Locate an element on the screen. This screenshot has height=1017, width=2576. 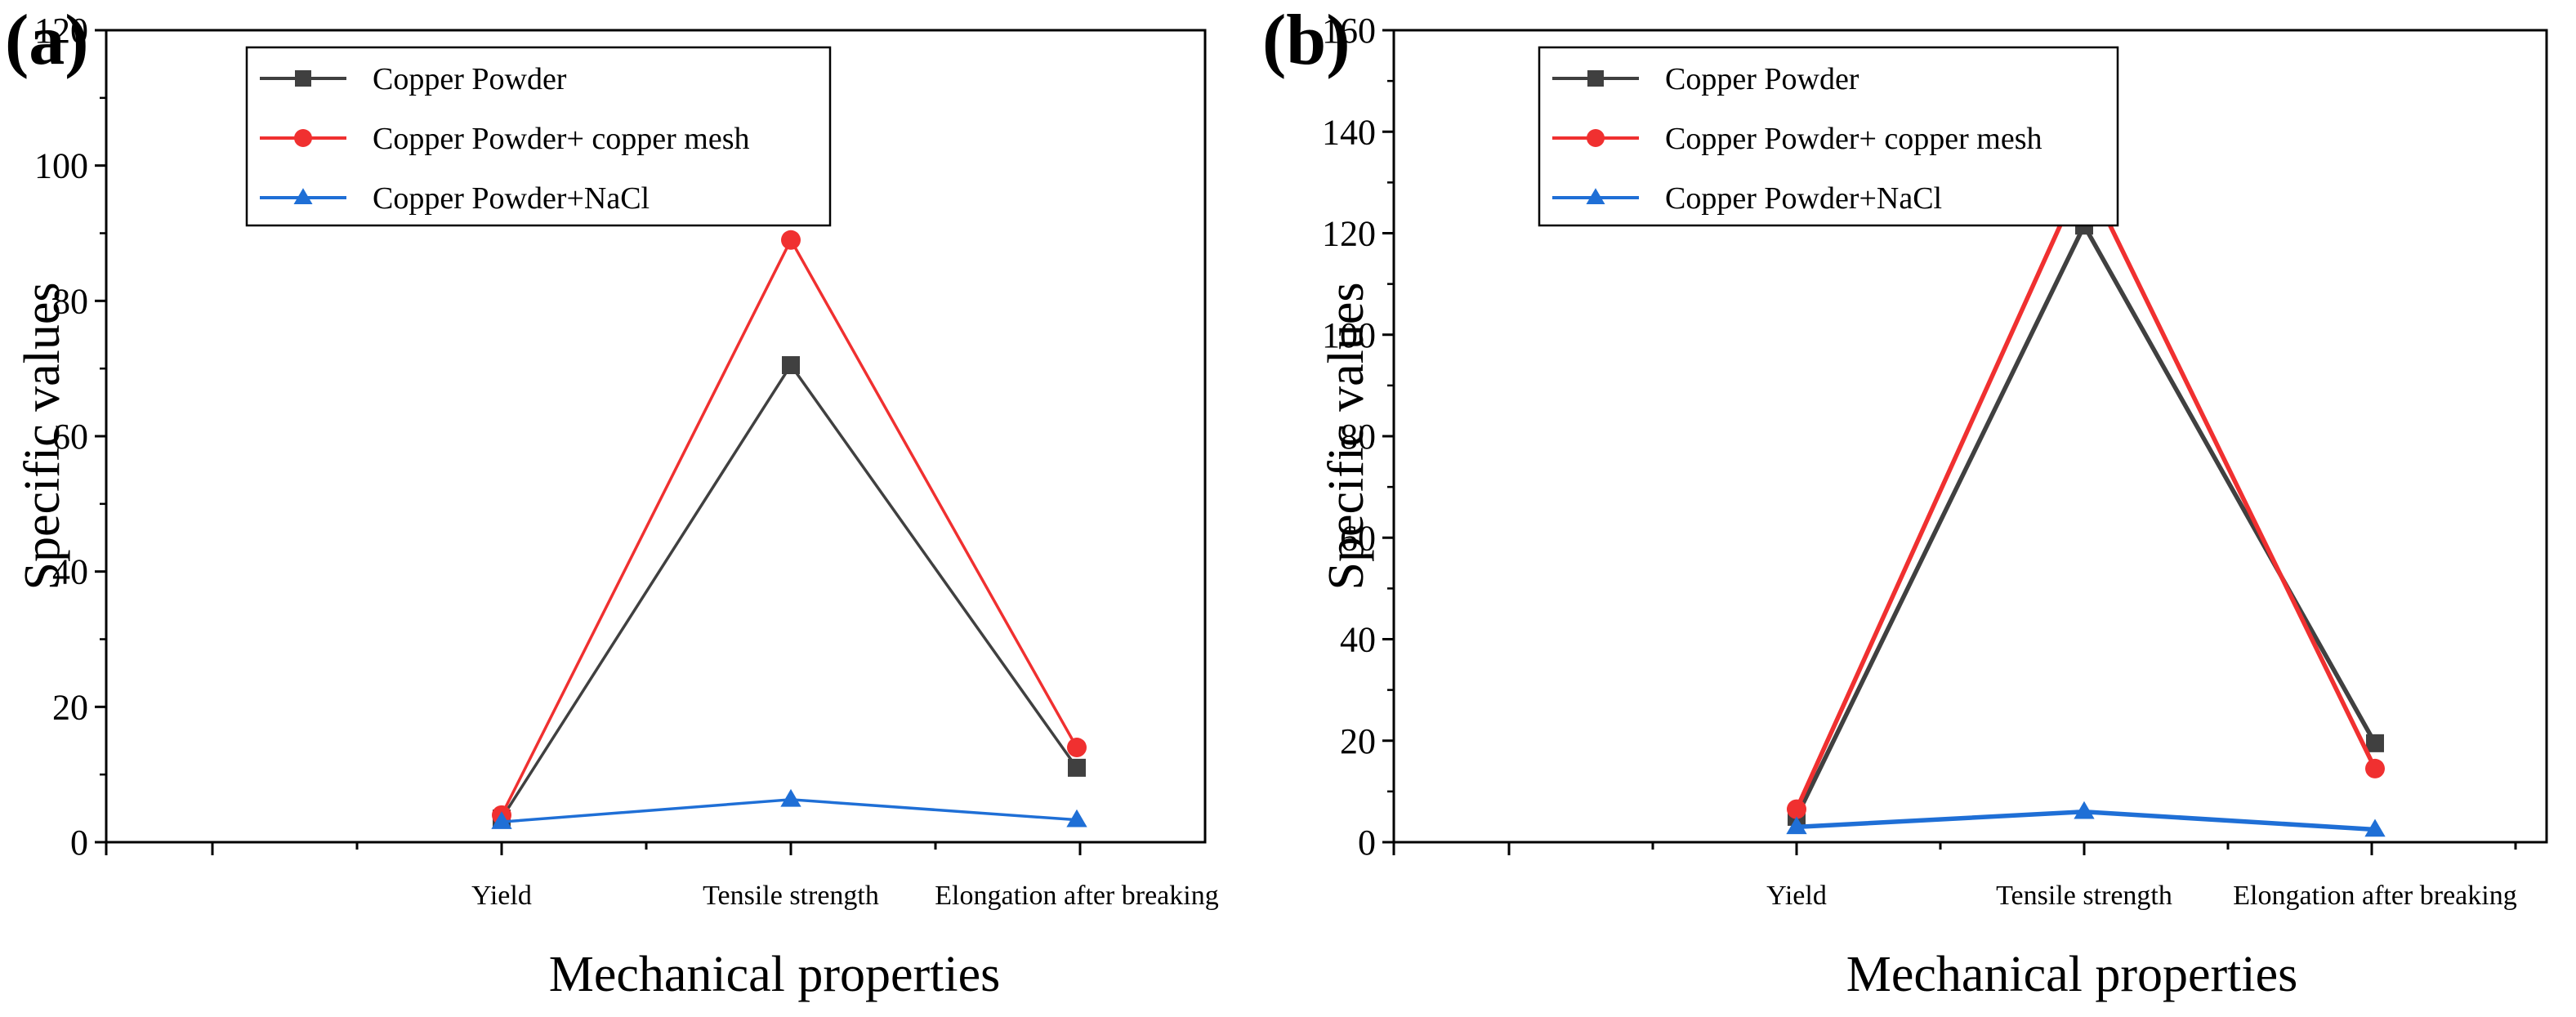
panel-label: (a) is located at coordinates (47, 41).